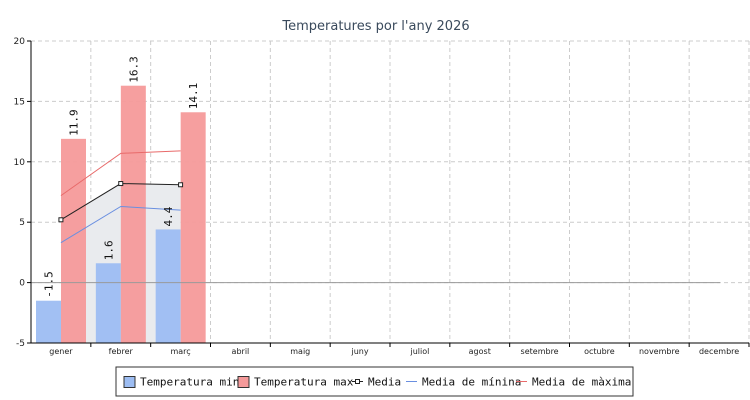  Describe the element at coordinates (49, 284) in the screenshot. I see `data-label: -1.5` at that location.